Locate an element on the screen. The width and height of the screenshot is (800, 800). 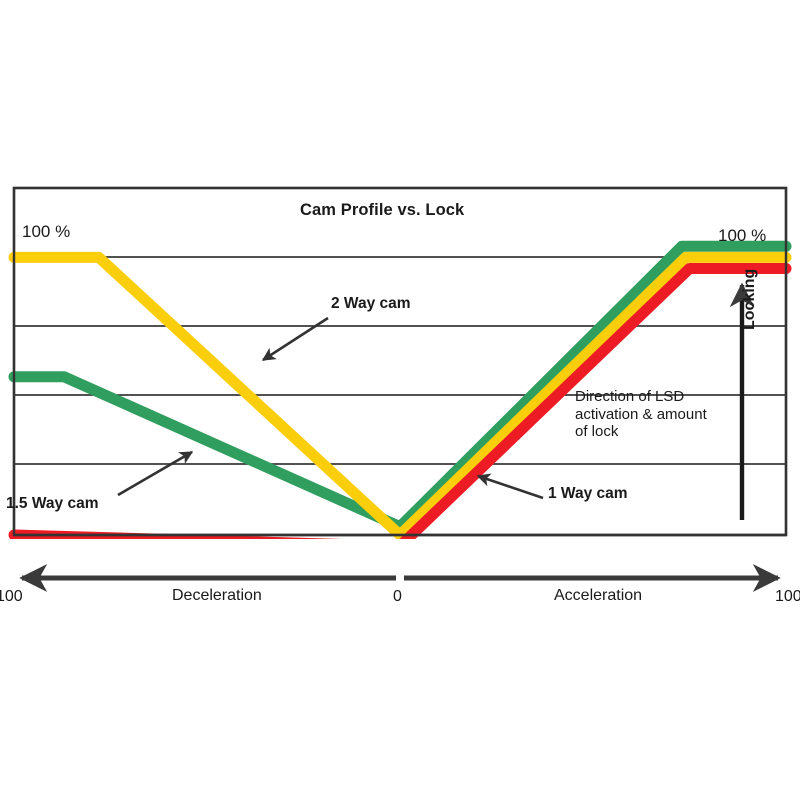
series-label-1-5-way-cam: 1.5 Way cam is located at coordinates (52, 503).